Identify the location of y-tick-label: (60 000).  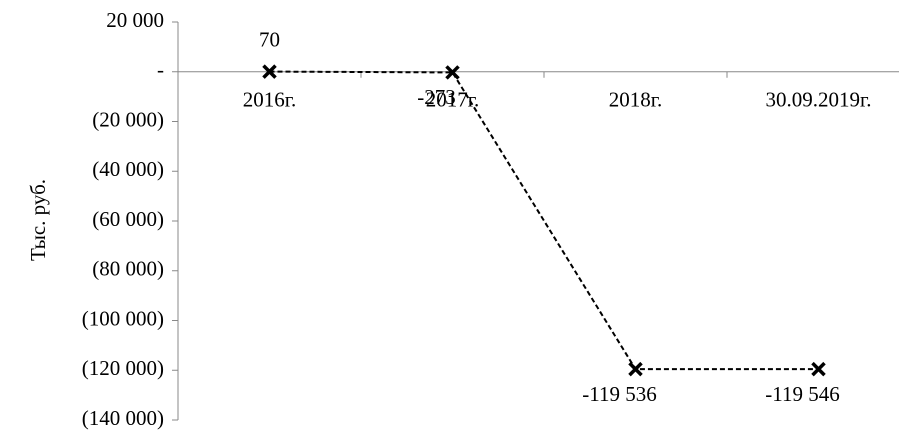
(128, 219).